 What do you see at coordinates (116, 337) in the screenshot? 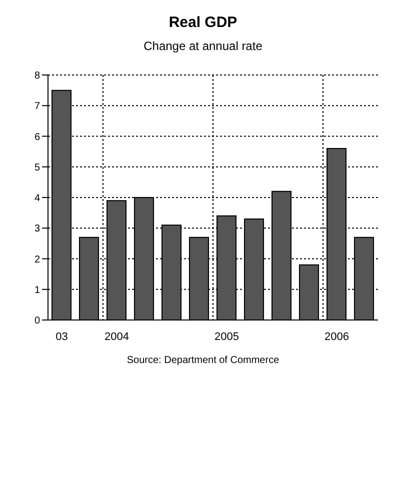
I see `x-tick-label: 2004` at bounding box center [116, 337].